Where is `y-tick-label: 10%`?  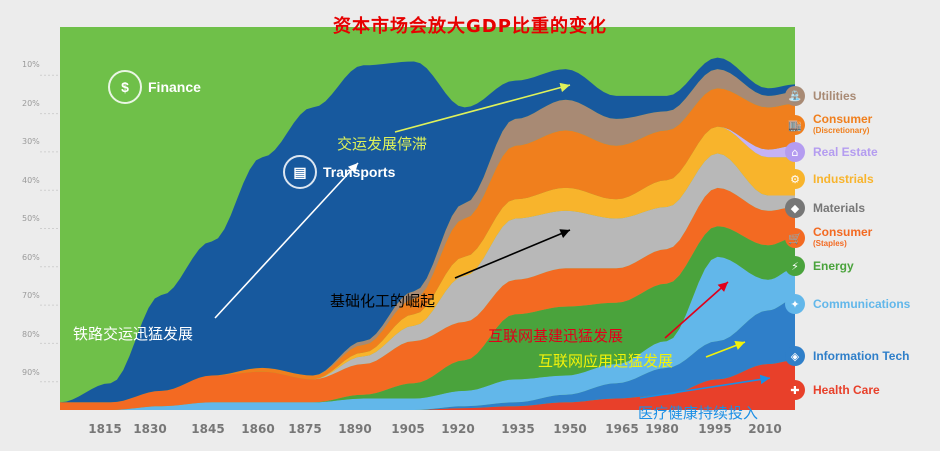 y-tick-label: 10% is located at coordinates (31, 64).